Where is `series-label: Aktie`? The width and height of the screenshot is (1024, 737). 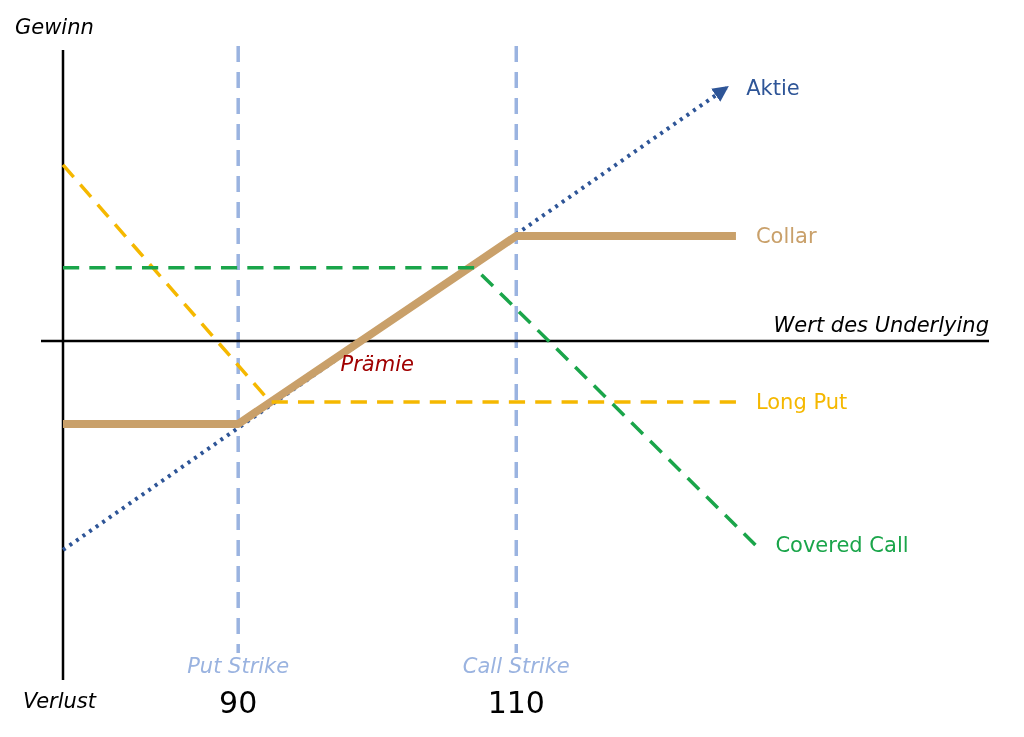
series-label: Aktie is located at coordinates (773, 88).